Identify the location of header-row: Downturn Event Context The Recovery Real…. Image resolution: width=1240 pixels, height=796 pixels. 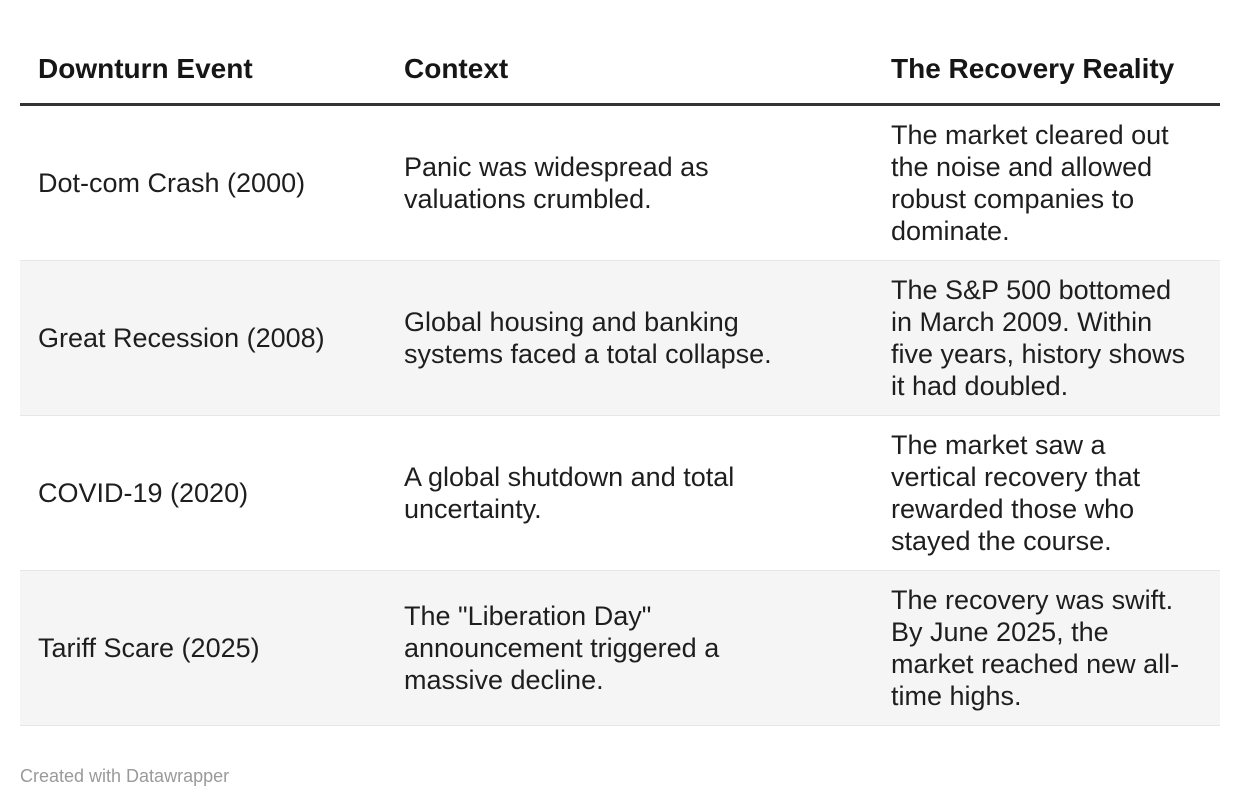
(620, 68).